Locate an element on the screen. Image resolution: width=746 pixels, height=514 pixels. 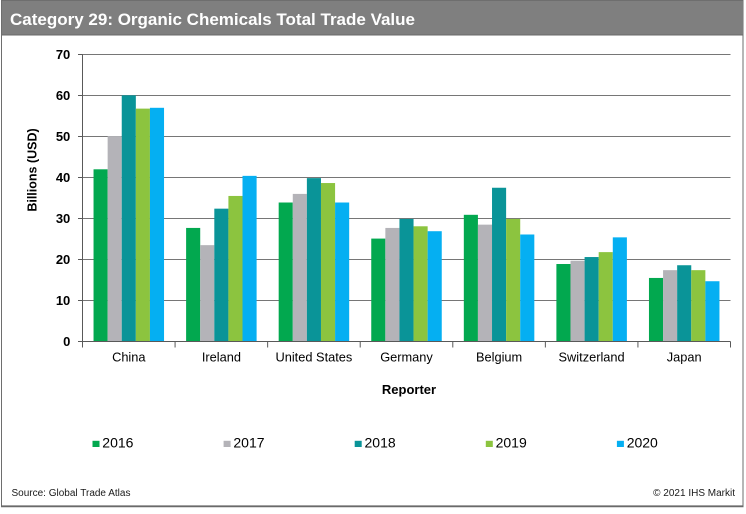
svg-text: 2020 is located at coordinates (642, 442).